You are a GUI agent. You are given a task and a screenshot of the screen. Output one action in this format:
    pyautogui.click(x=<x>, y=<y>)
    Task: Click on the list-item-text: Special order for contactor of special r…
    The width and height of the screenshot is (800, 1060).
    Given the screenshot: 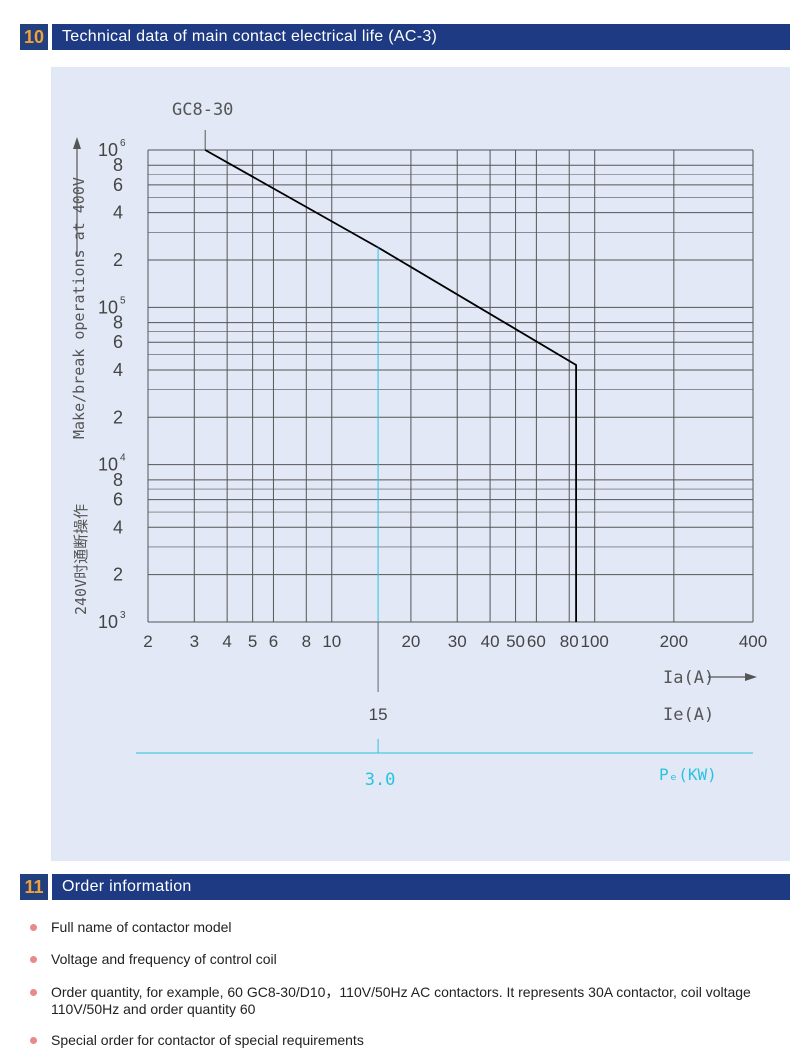 What is the action you would take?
    pyautogui.click(x=207, y=1040)
    